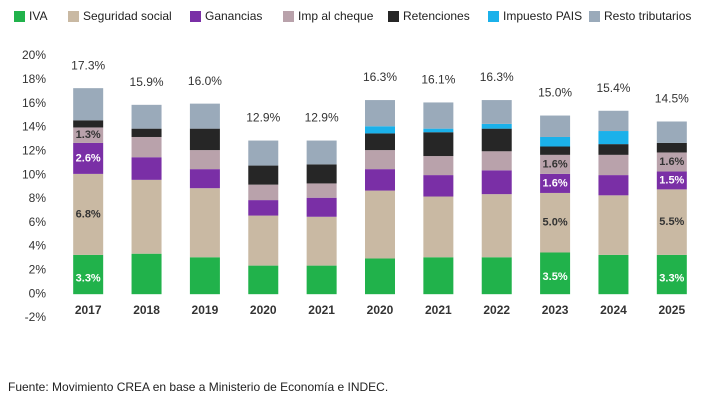 This screenshot has height=403, width=728. I want to click on y-tick-label: 8%, so click(38, 198).